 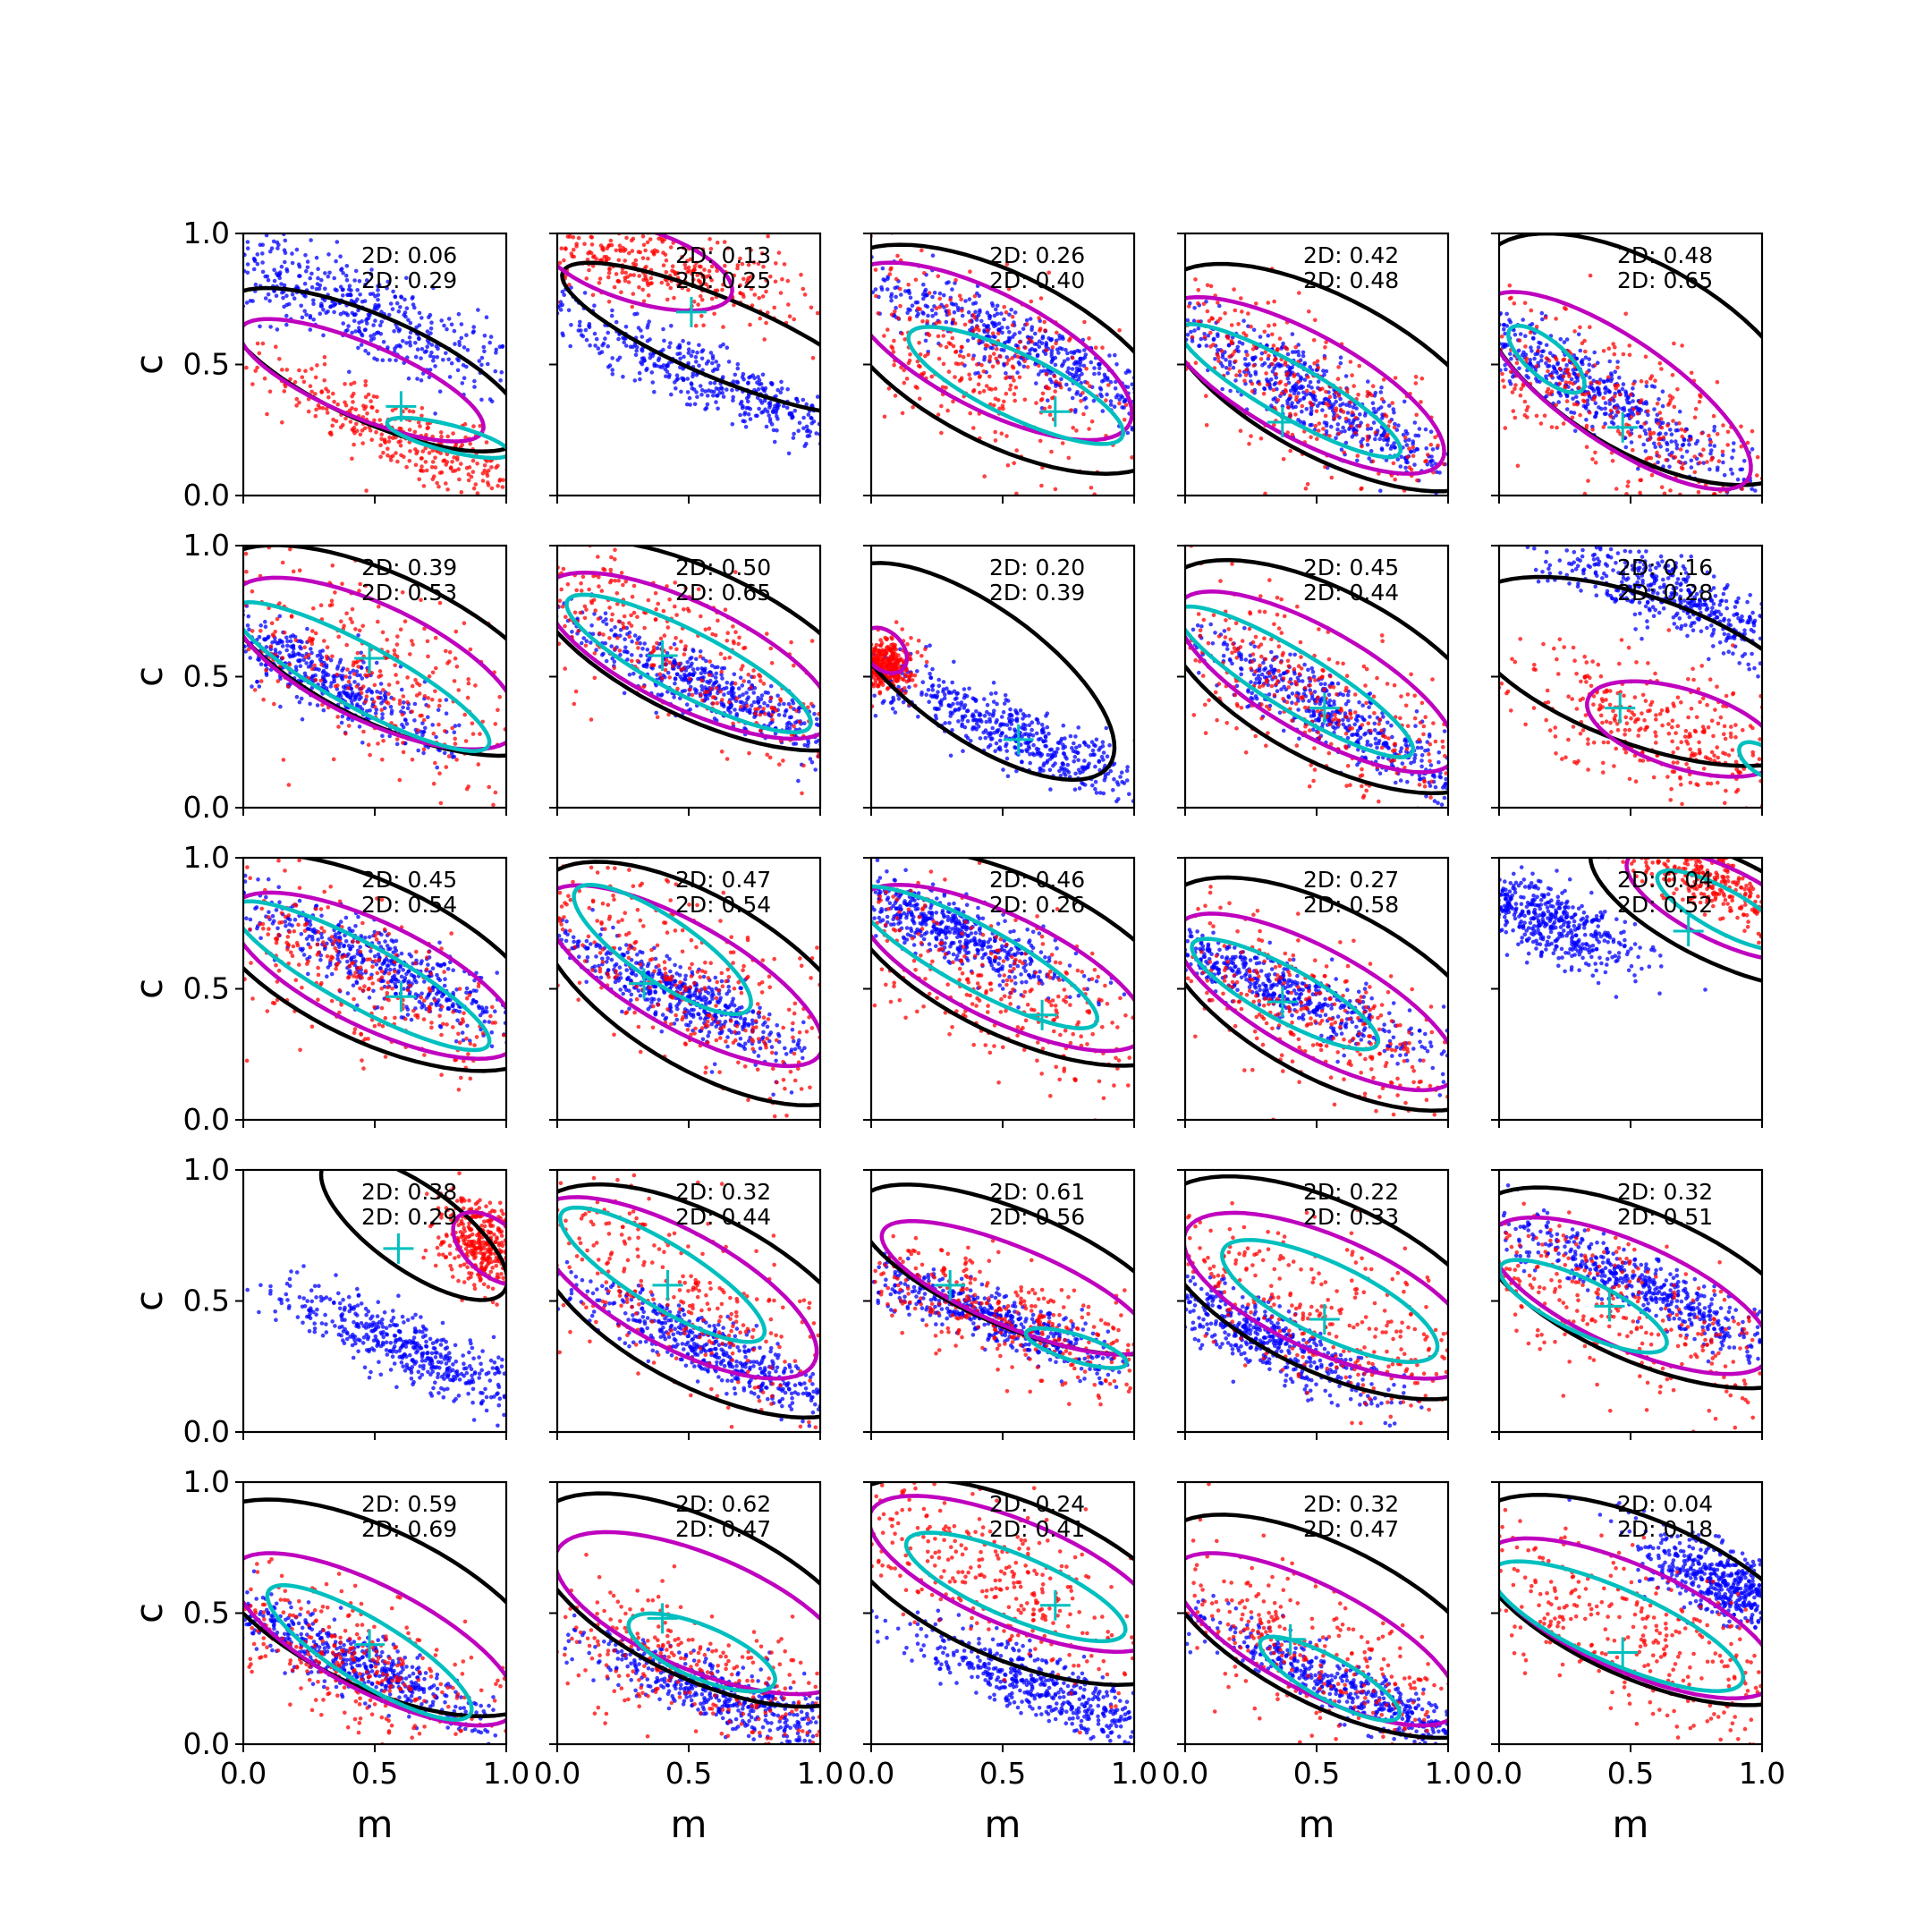 I want to click on annotation-text: 2D: 0.06, so click(x=409, y=255).